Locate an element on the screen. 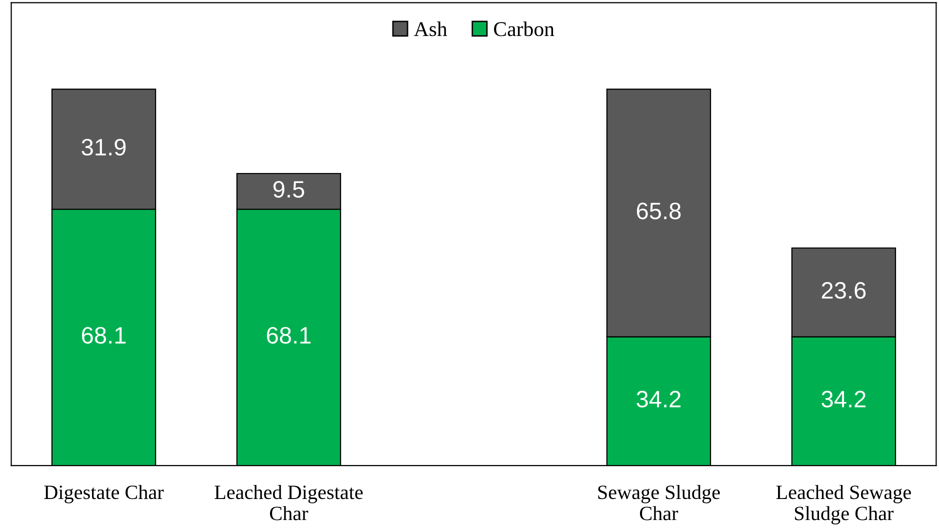 The width and height of the screenshot is (939, 529). data-label: 65.8 is located at coordinates (658, 211).